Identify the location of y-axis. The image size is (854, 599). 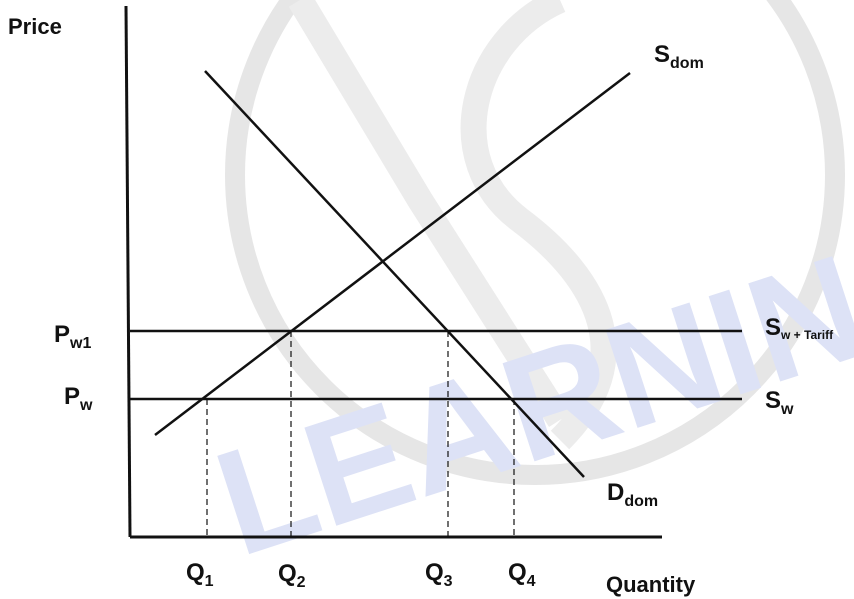
(128, 271).